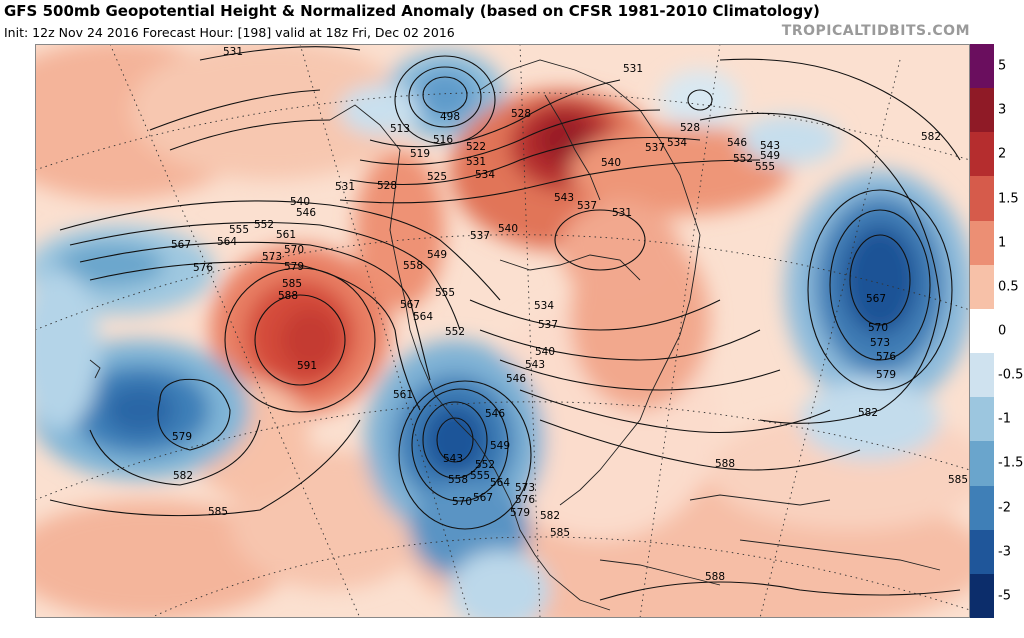  Describe the element at coordinates (1002, 66) in the screenshot. I see `colorbar-tick-label: 5` at that location.